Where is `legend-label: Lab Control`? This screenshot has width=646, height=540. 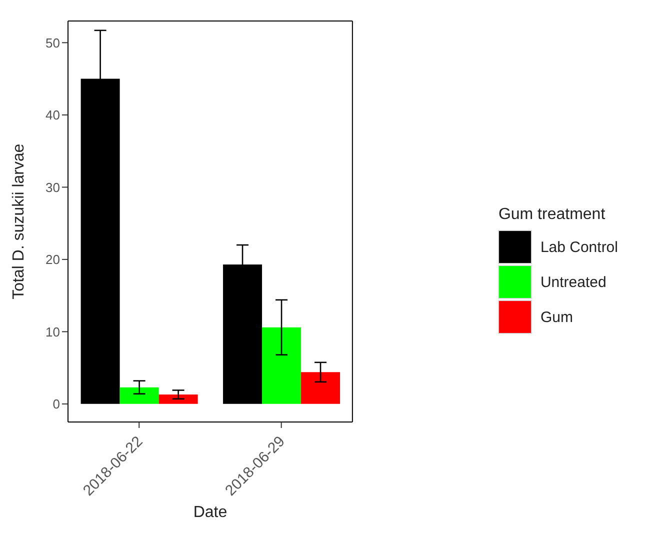
legend-label: Lab Control is located at coordinates (579, 247).